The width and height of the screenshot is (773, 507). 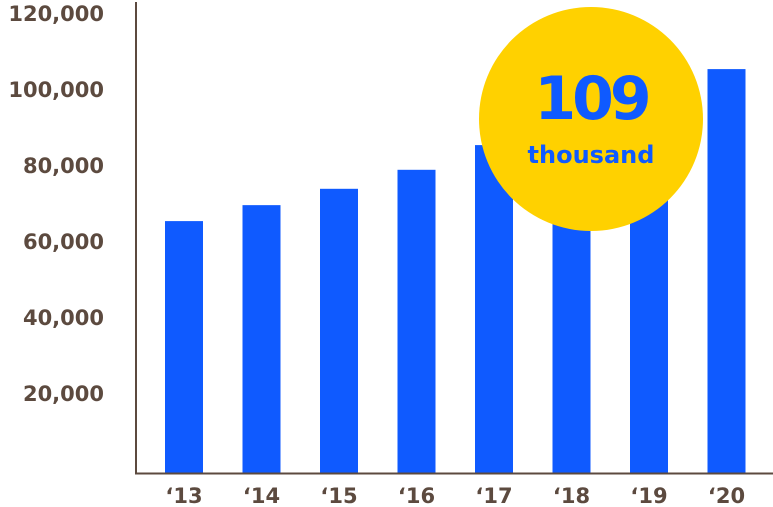 What do you see at coordinates (590, 99) in the screenshot?
I see `callout-value: 109` at bounding box center [590, 99].